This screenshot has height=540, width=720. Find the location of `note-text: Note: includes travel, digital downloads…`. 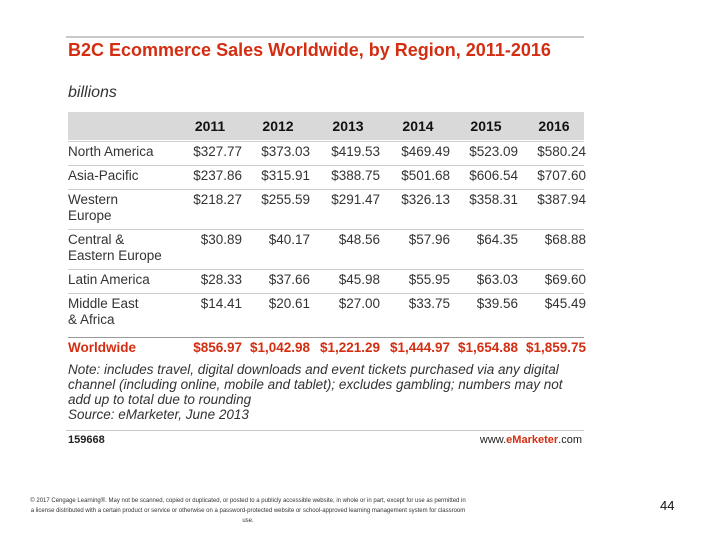

note-text: Note: includes travel, digital downloads… is located at coordinates (315, 384).